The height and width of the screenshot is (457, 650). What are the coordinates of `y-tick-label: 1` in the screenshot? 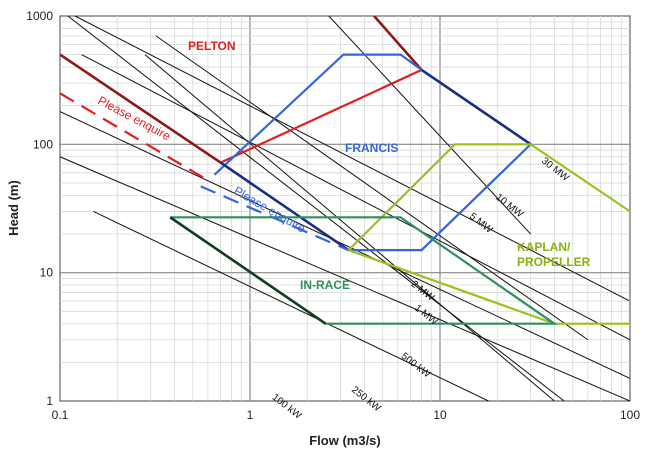 It's located at (49, 401).